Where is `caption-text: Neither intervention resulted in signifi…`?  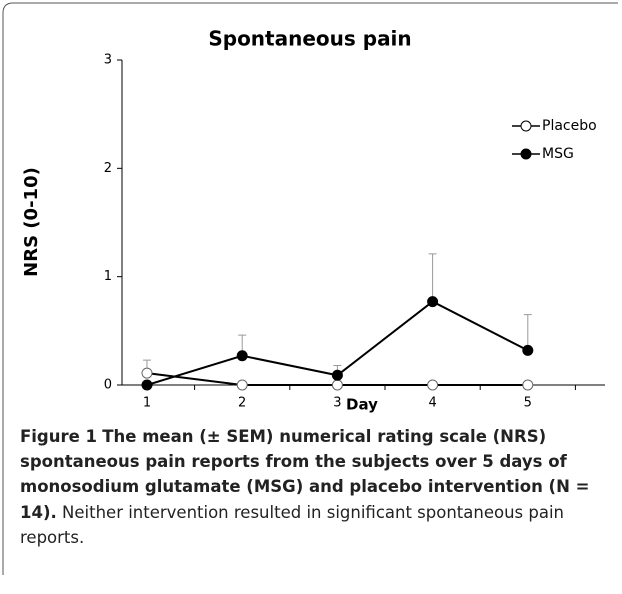 caption-text: Neither intervention resulted in signifi… is located at coordinates (292, 524).